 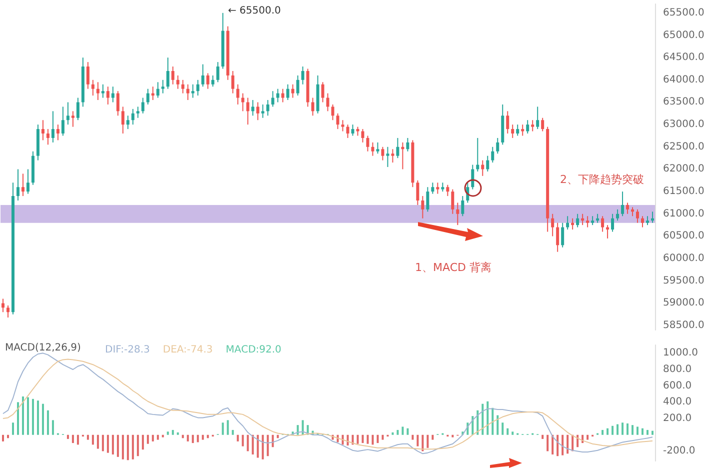 I want to click on y-tick-label: 62000.0, so click(x=683, y=169).